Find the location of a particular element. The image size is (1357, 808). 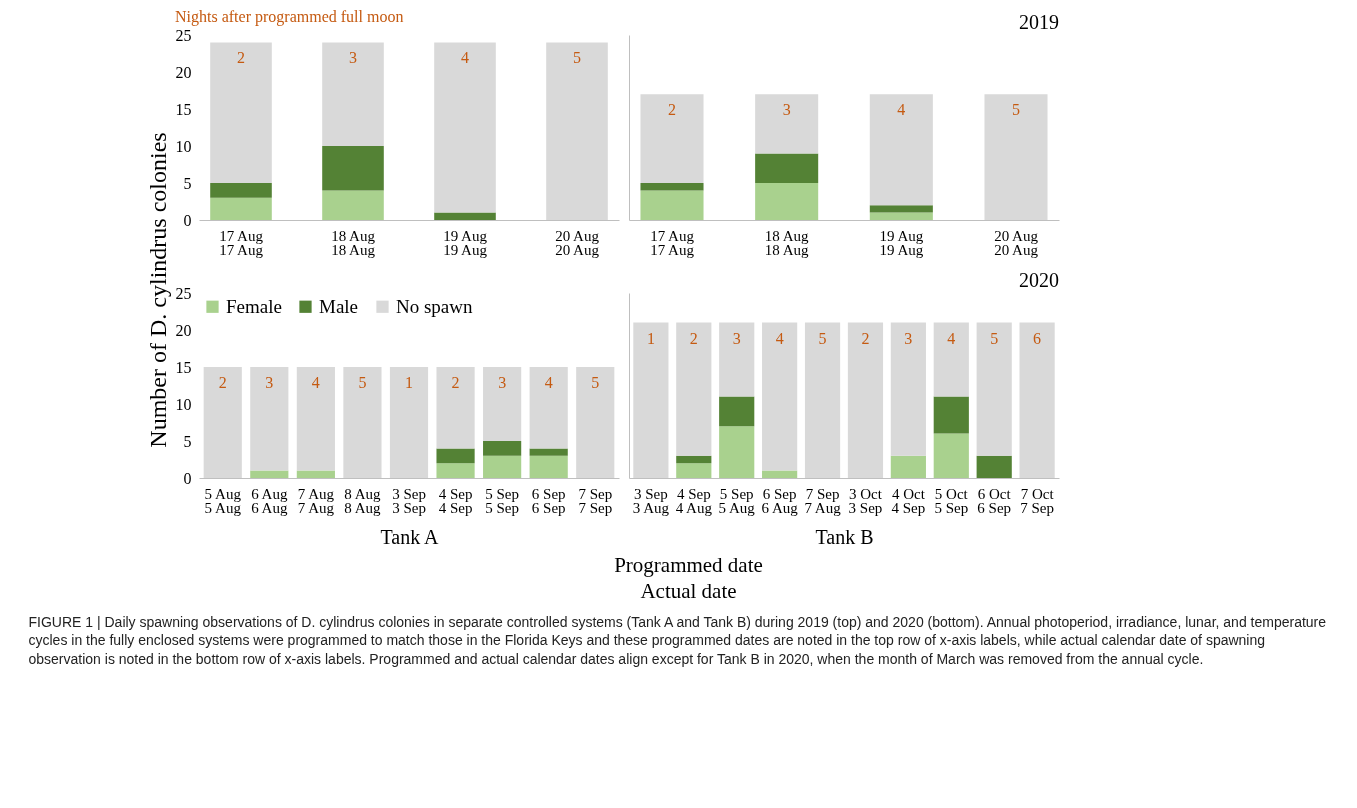

y-tick-label: 0 is located at coordinates (187, 220).